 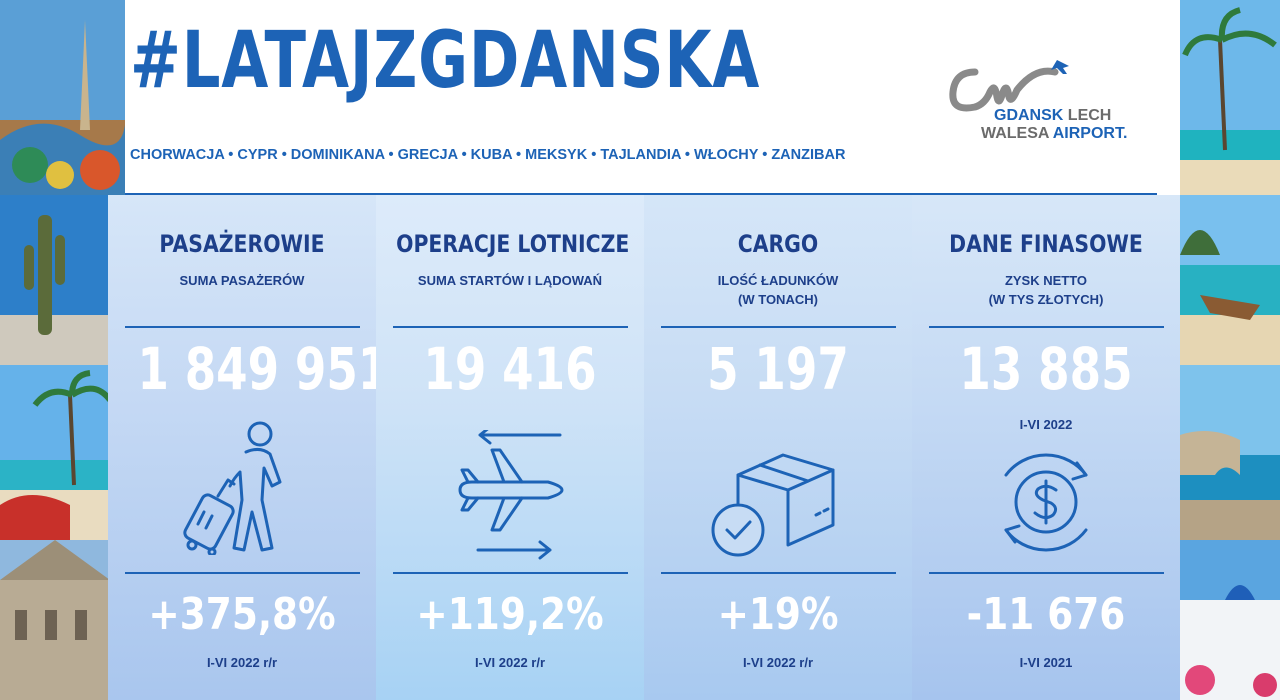 I want to click on passengers-title: PASAŻEROWIE, so click(x=242, y=244).